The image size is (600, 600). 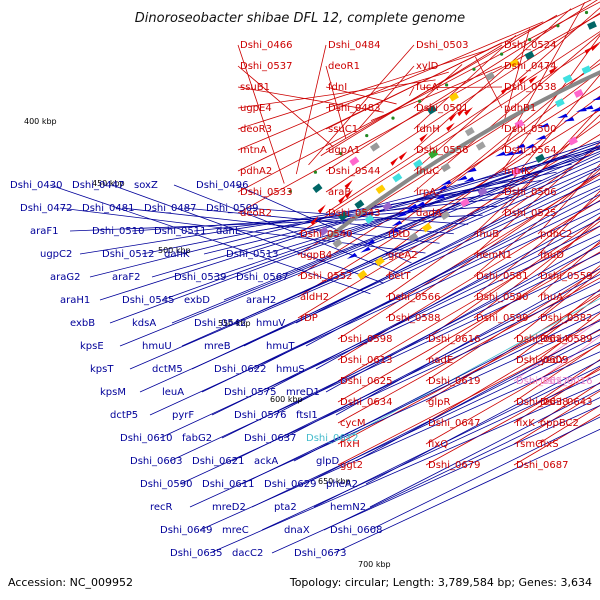 What do you see at coordinates (157, 346) in the screenshot?
I see `gene-label: hmuU` at bounding box center [157, 346].